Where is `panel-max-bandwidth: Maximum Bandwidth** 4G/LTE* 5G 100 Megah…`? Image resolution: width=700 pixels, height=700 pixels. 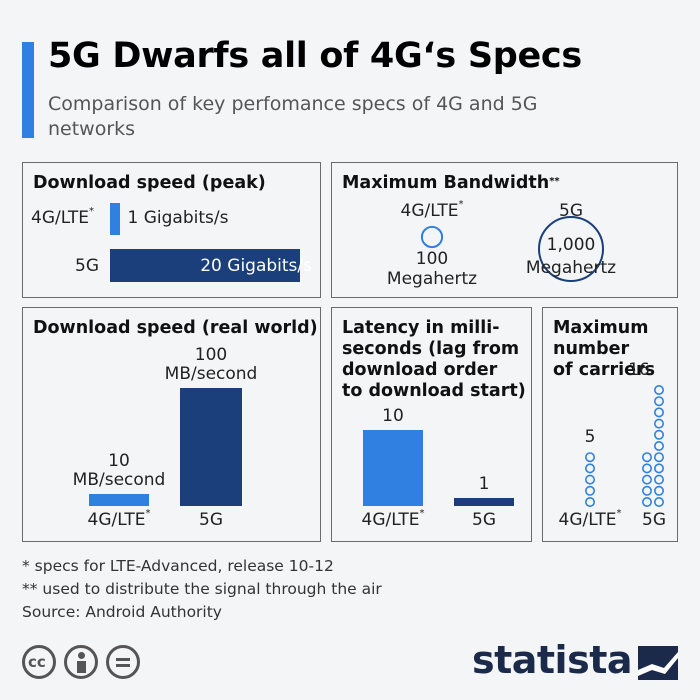
panel-max-bandwidth: Maximum Bandwidth** 4G/LTE* 5G 100 Megah… is located at coordinates (504, 230).